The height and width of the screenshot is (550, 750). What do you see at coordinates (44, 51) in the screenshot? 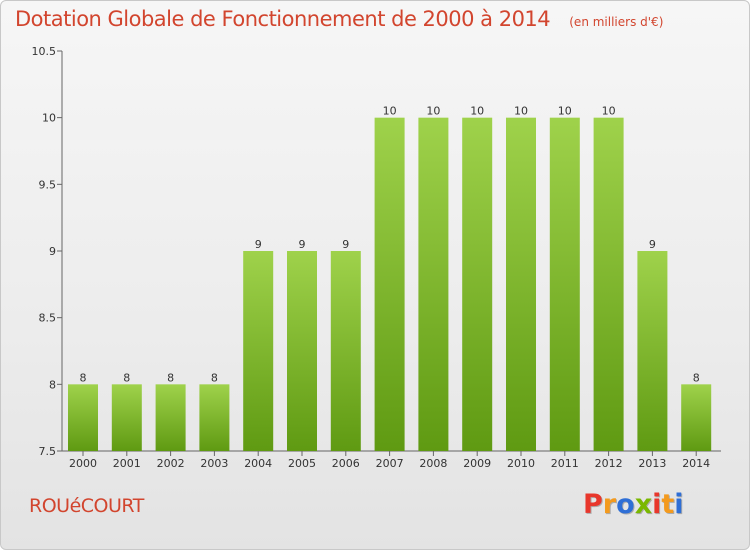
I see `y-tick-label: 10.5` at bounding box center [44, 51].